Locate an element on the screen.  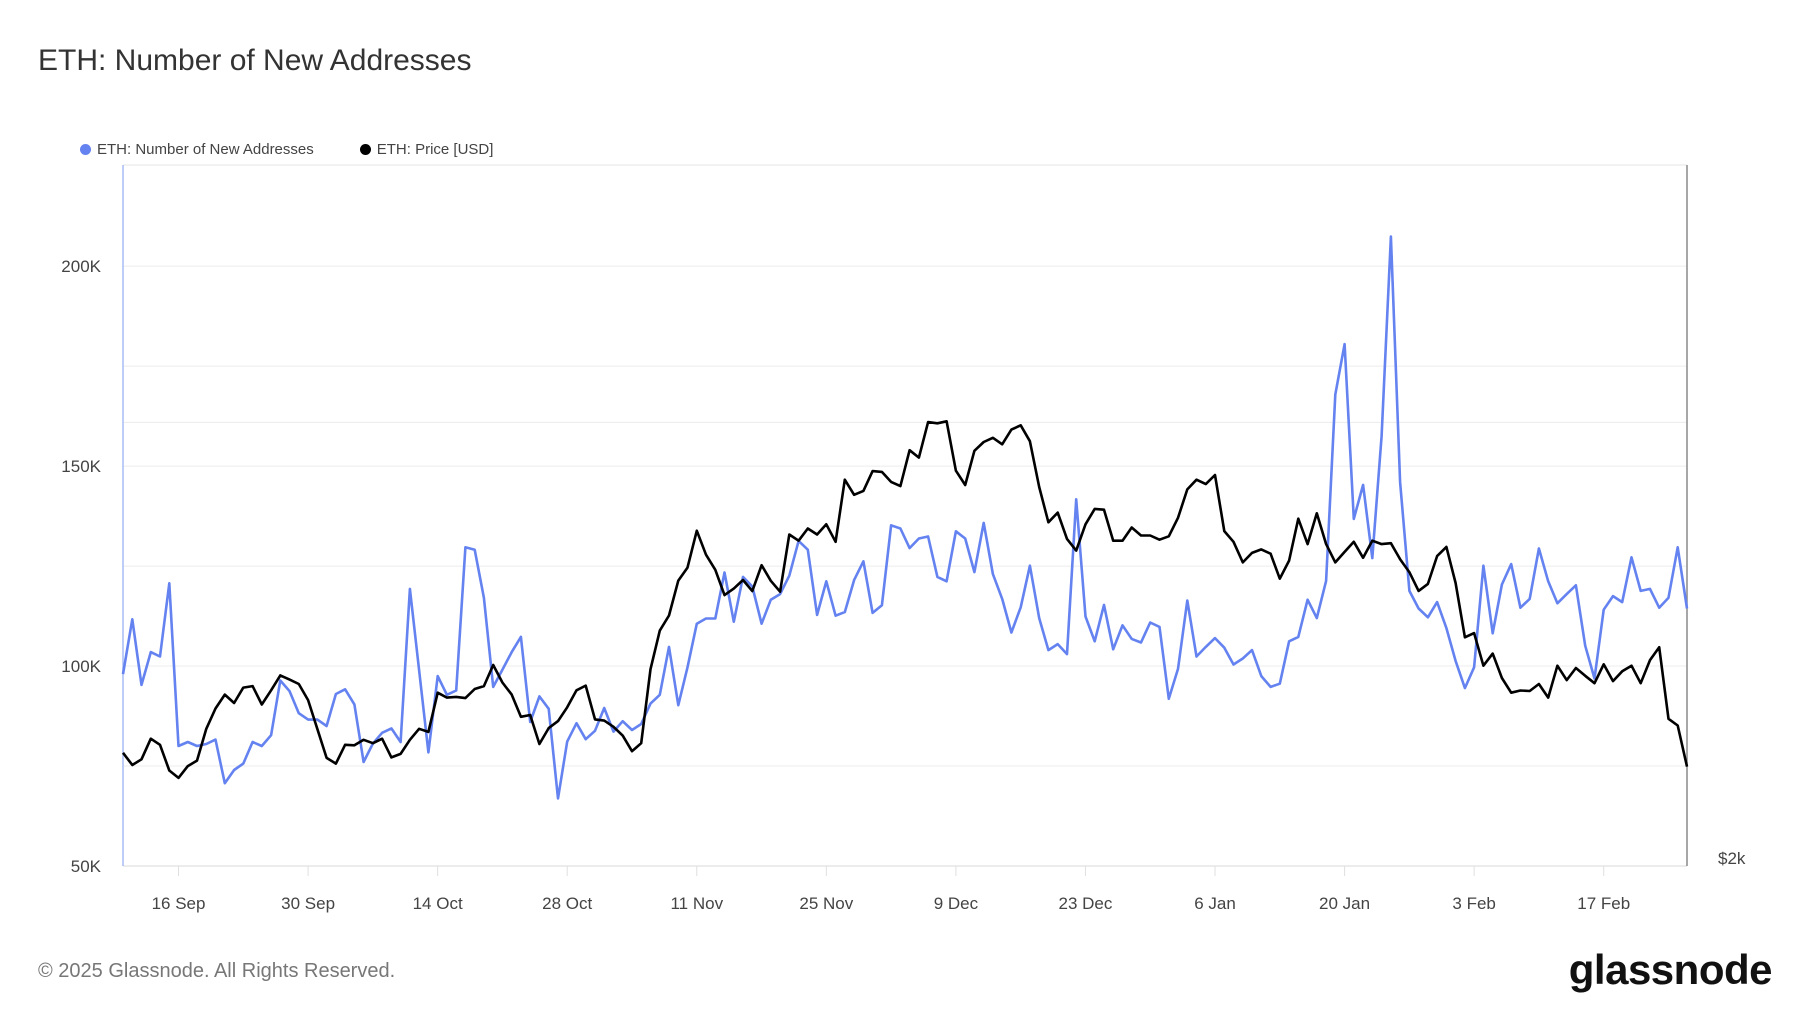
chart-title: ETH: Number of New Addresses is located at coordinates (255, 60).